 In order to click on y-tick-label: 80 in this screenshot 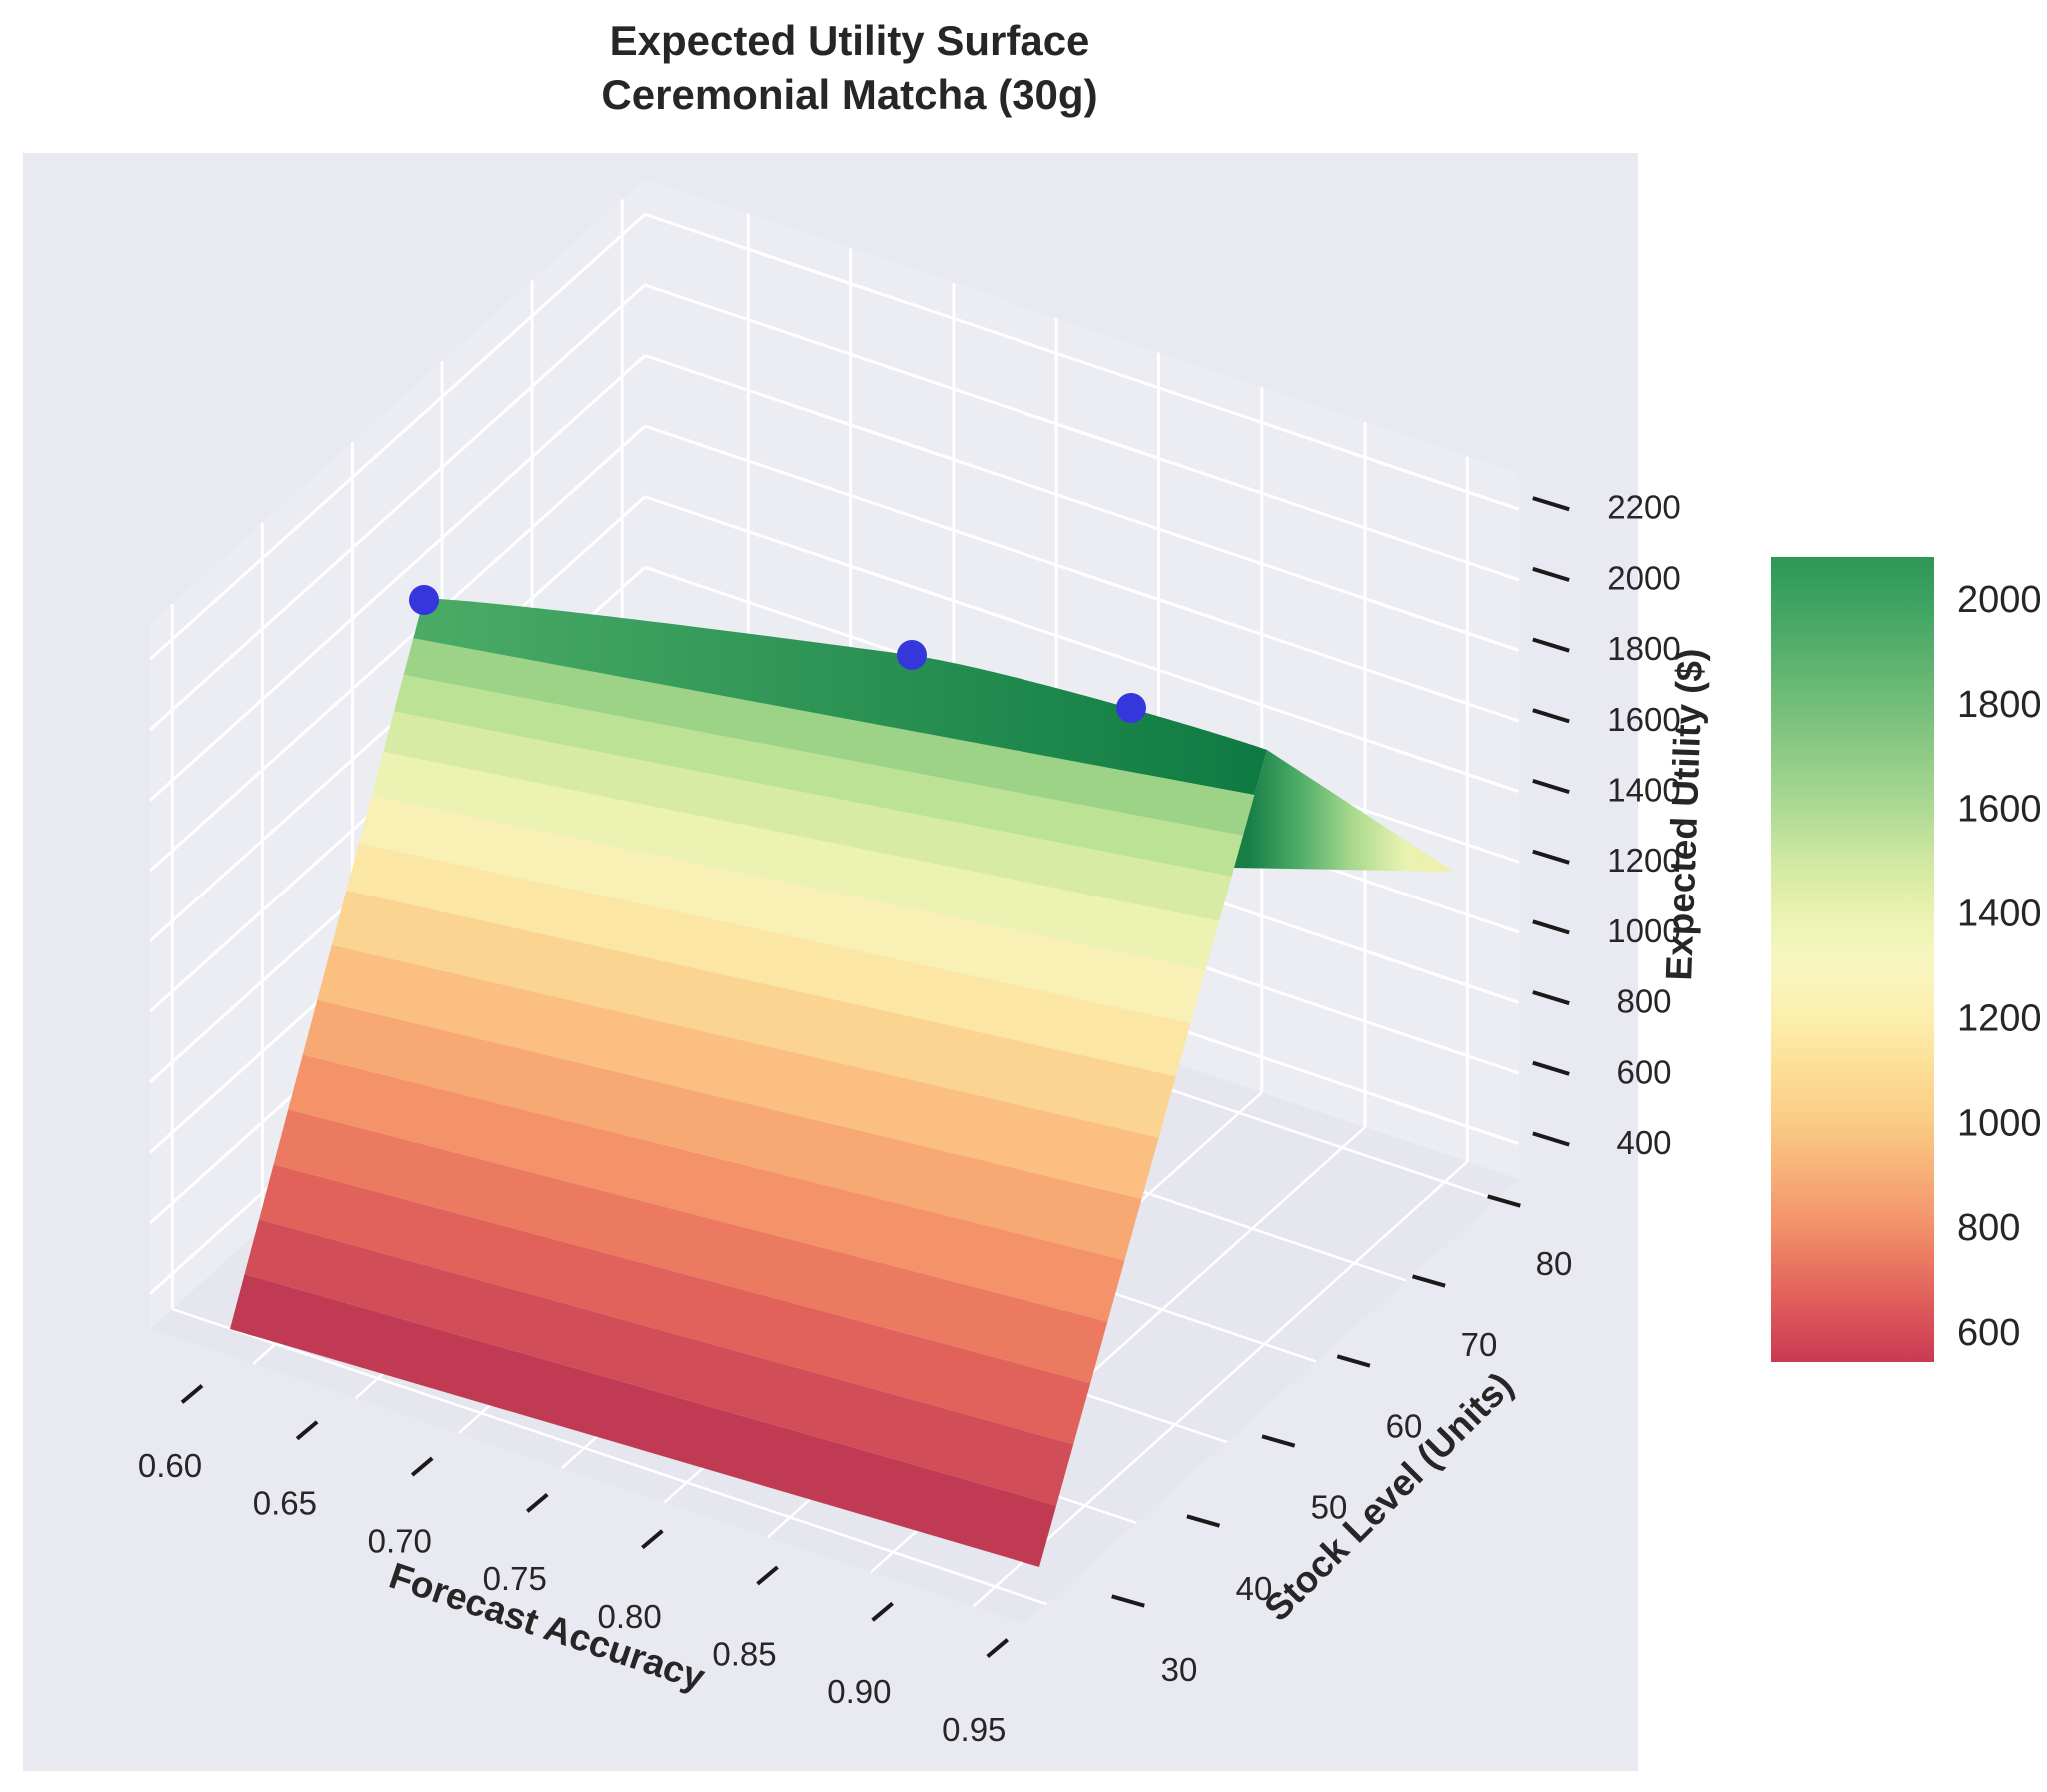, I will do `click(1554, 1264)`.